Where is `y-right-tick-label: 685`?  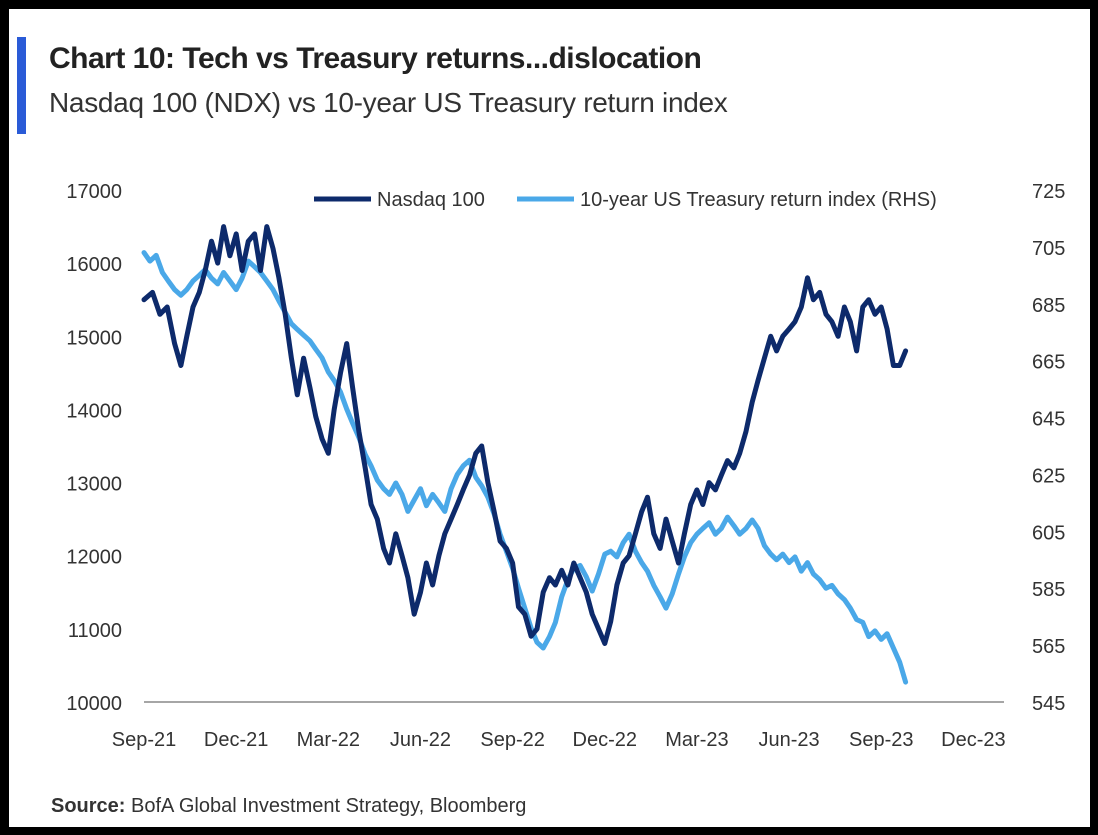 y-right-tick-label: 685 is located at coordinates (1048, 306).